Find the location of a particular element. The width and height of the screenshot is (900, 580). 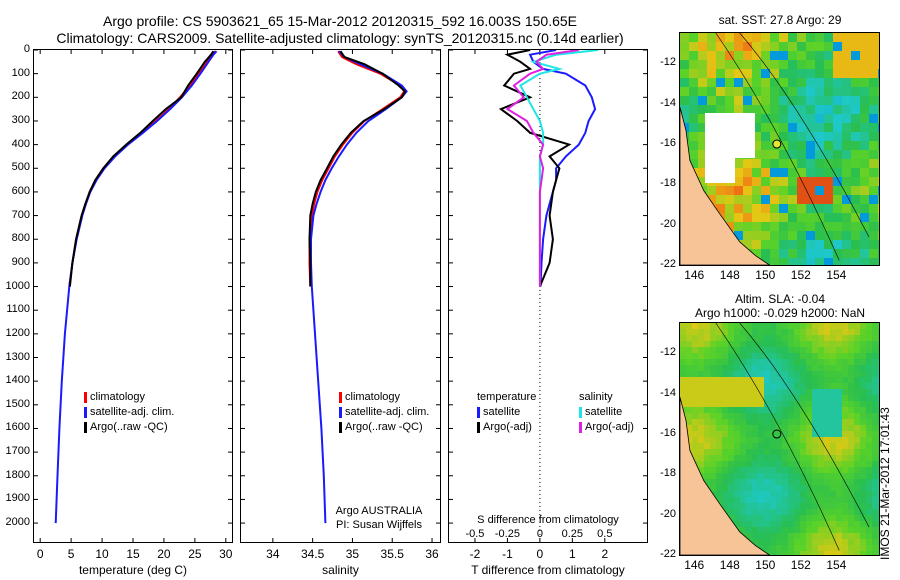

map-x-tick-label: 154 is located at coordinates (836, 565).